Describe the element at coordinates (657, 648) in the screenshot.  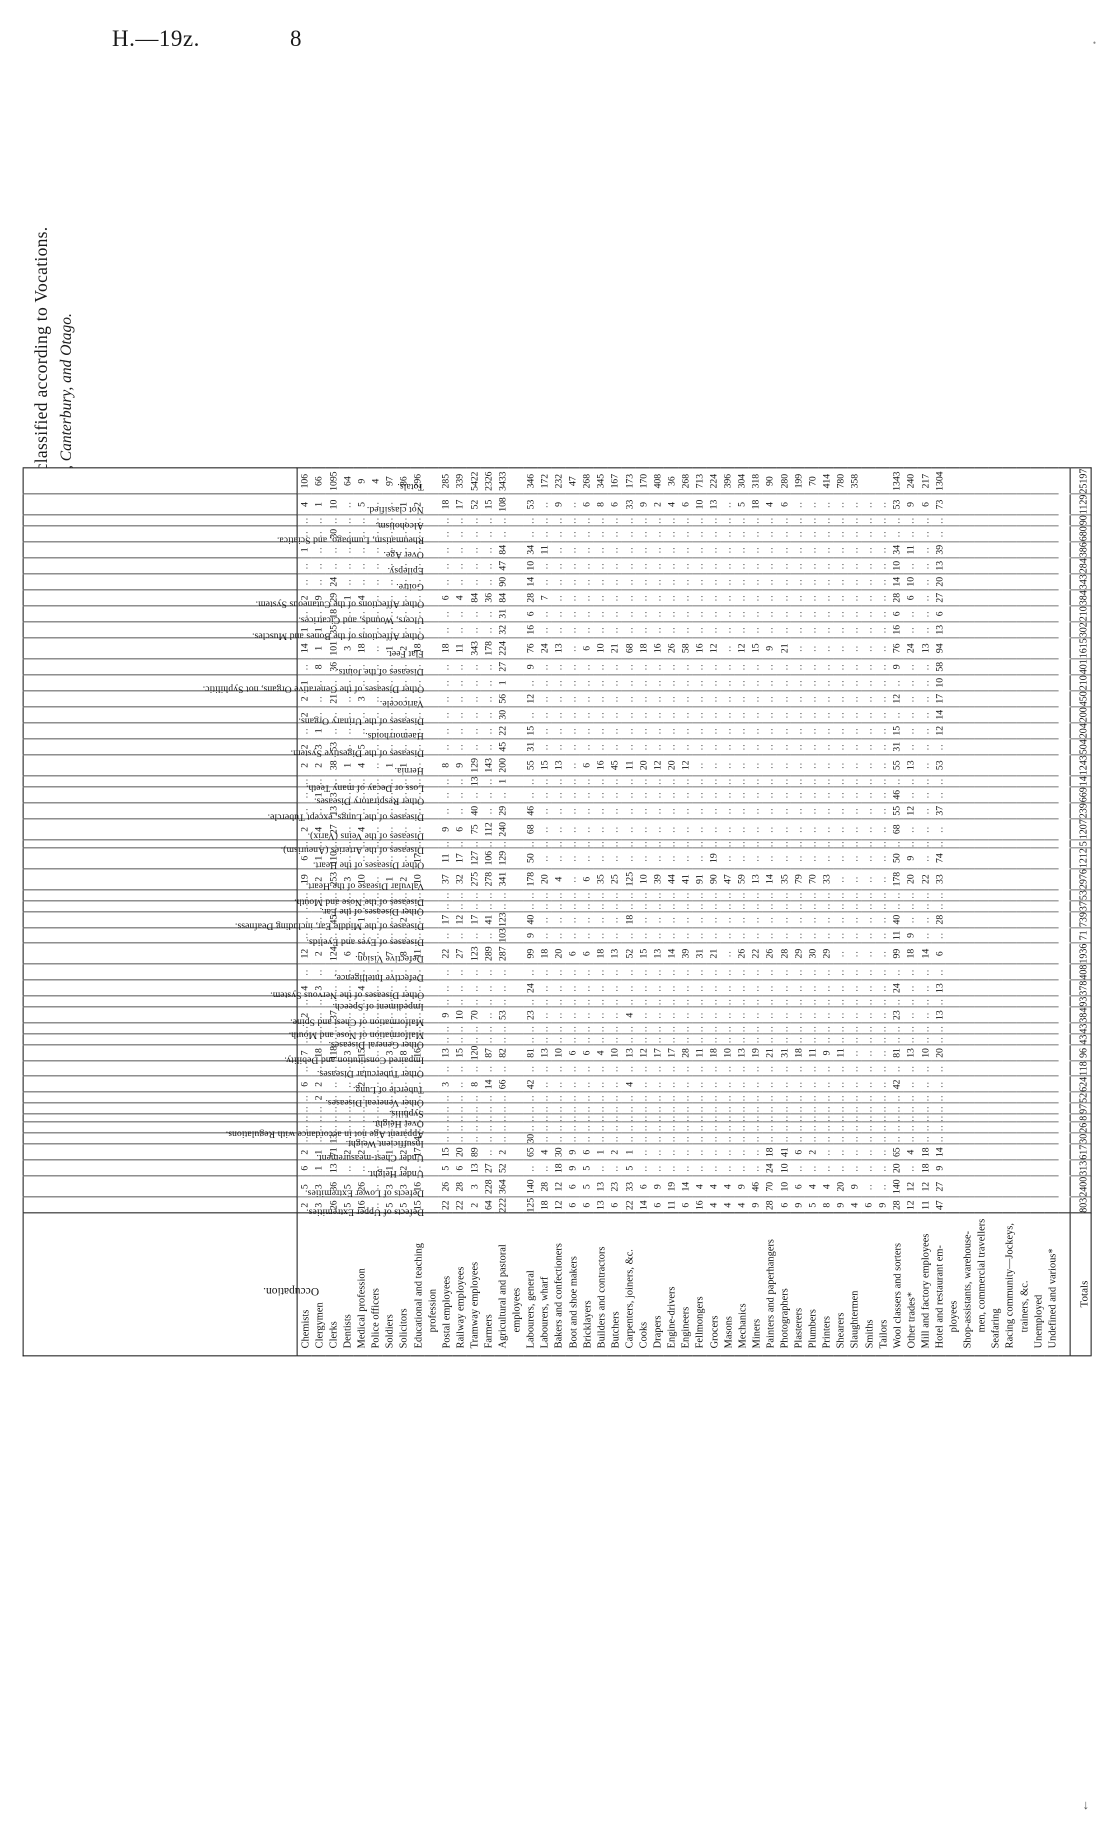
I see `cell: 16` at that location.